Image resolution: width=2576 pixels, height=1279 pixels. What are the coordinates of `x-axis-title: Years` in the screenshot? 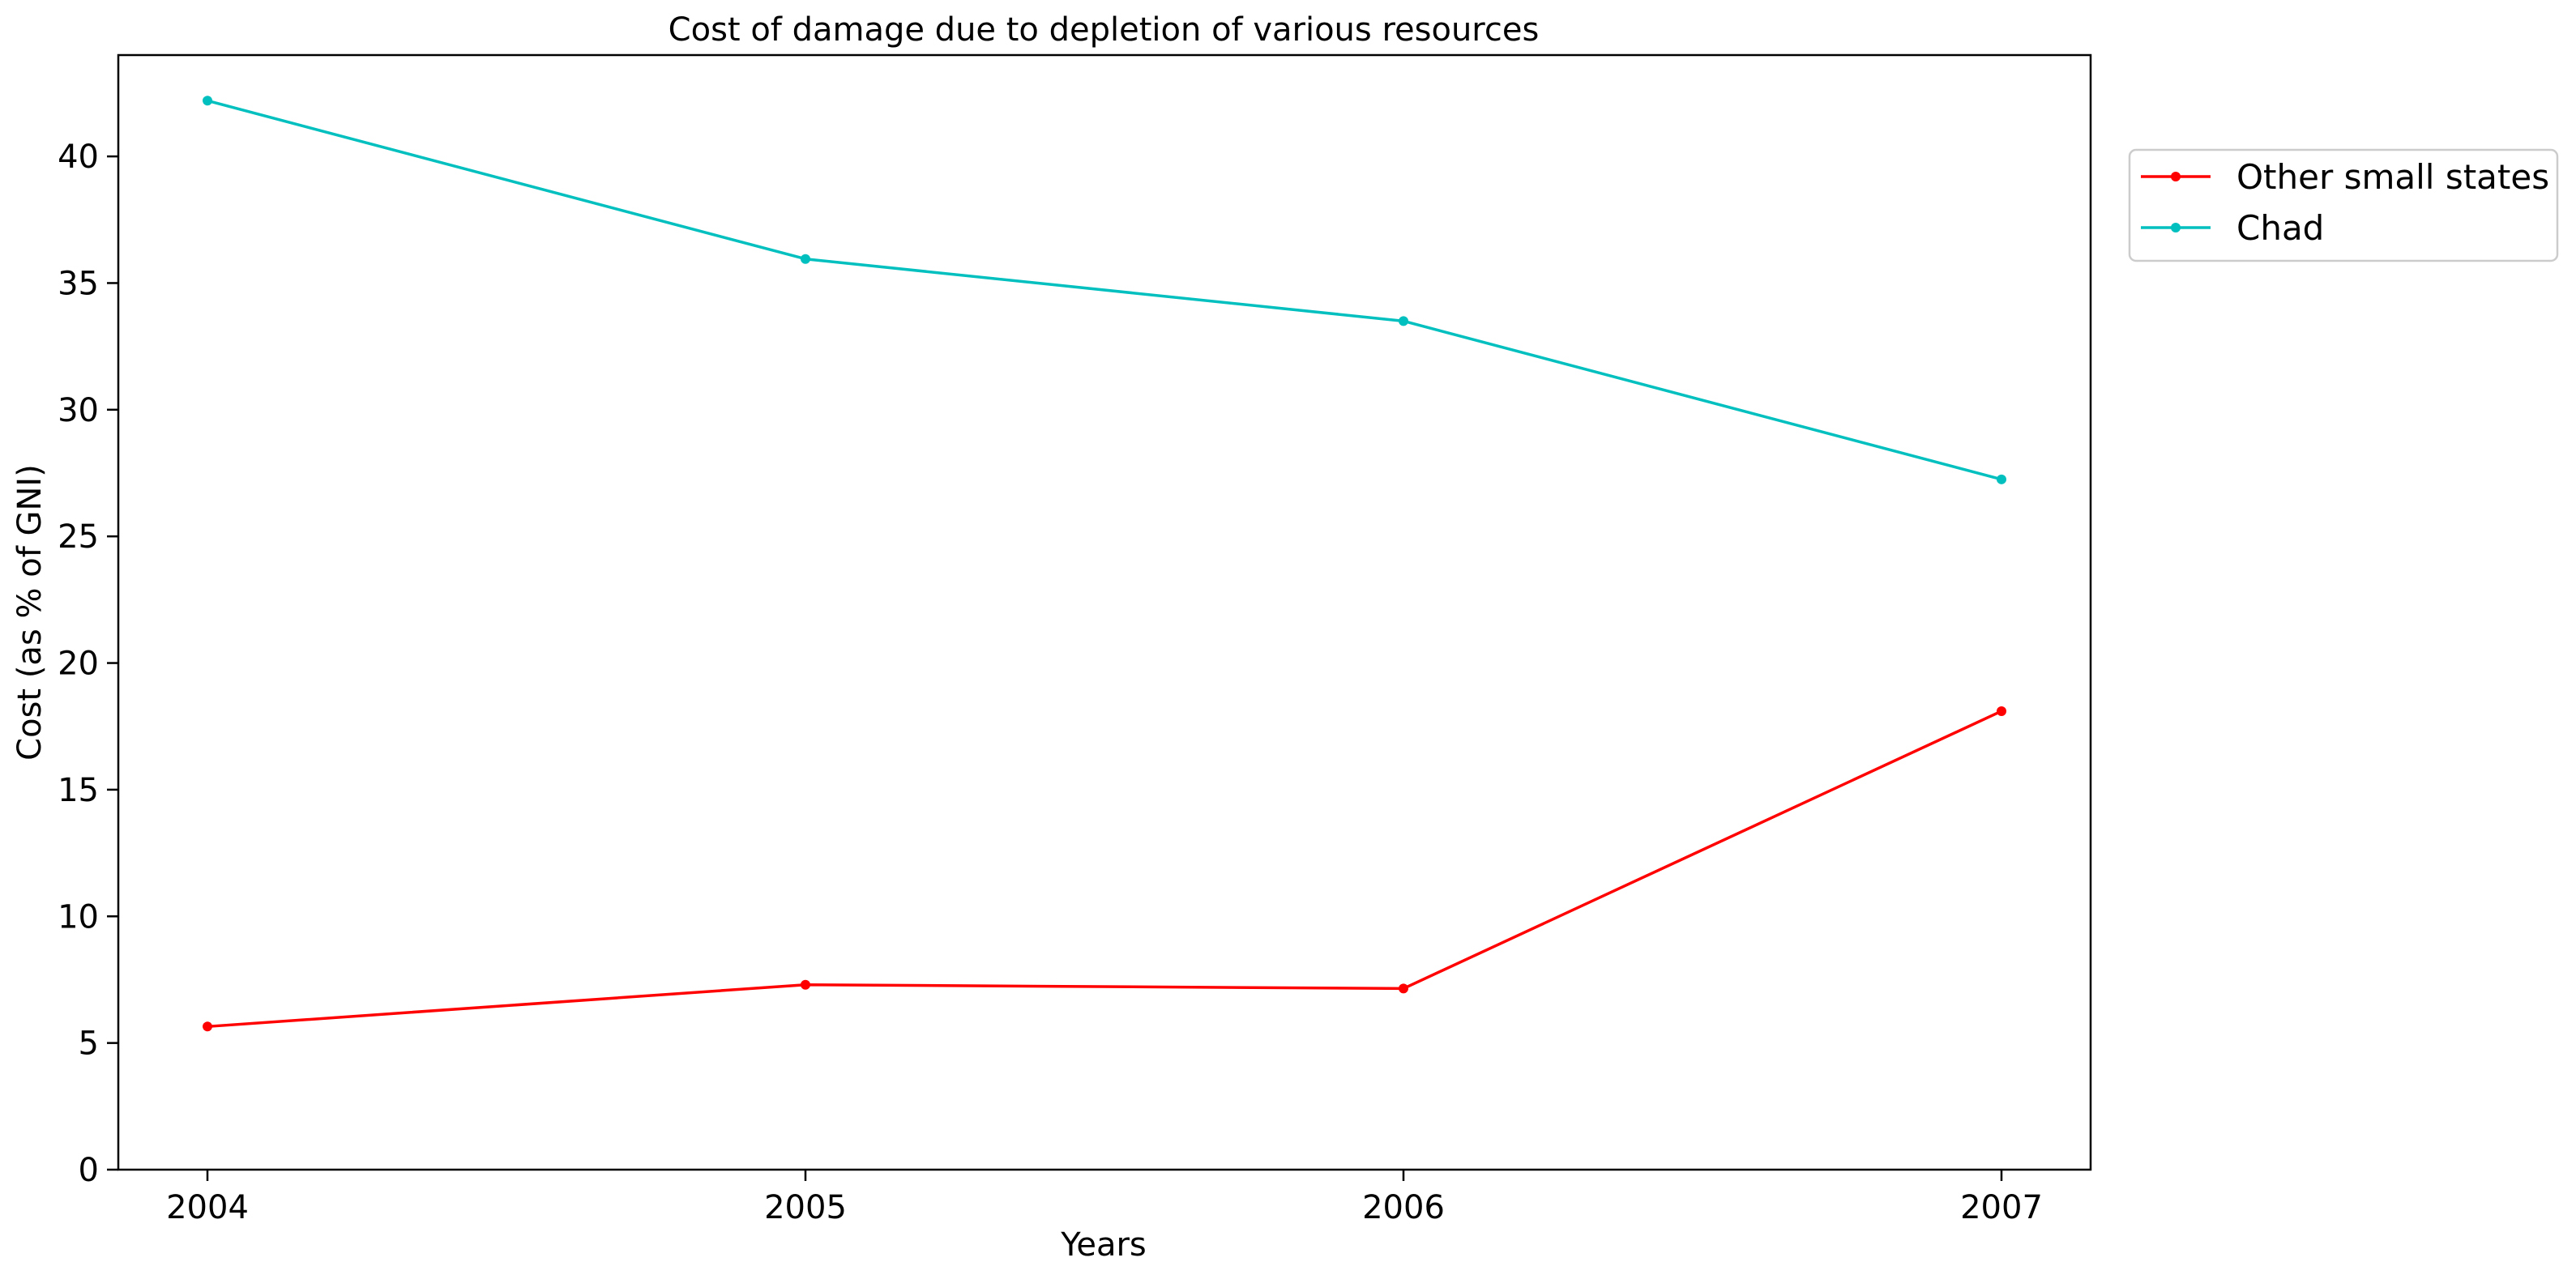 It's located at (1103, 1245).